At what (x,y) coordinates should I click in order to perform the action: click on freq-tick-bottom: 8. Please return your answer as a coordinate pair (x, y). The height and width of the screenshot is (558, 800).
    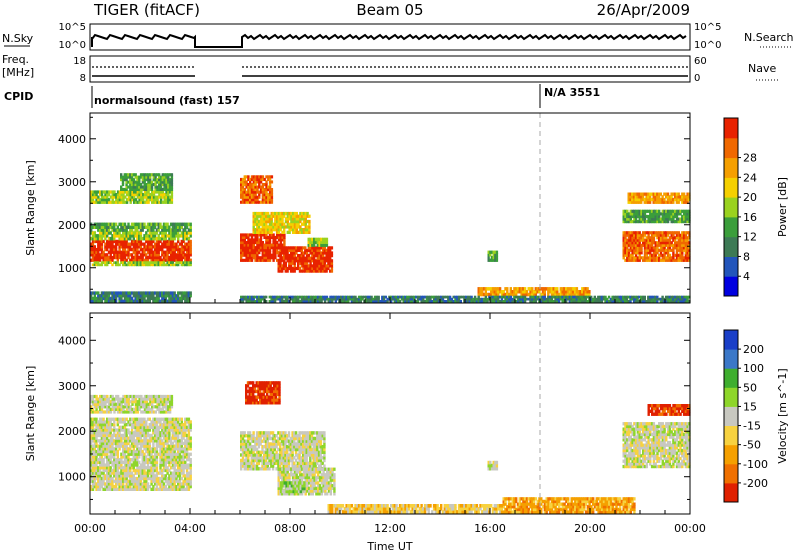
    Looking at the image, I should click on (83, 78).